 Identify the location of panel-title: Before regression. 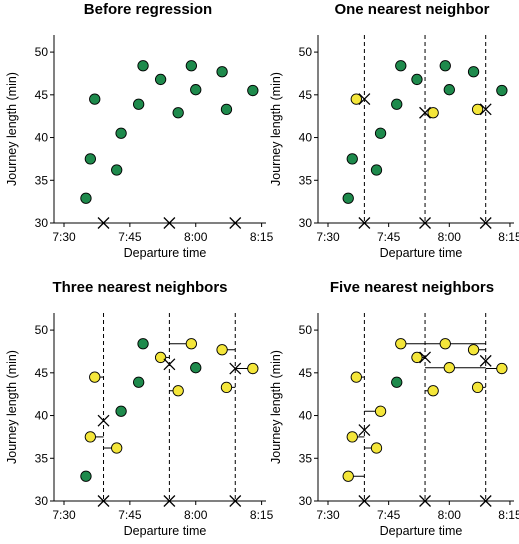
(148, 9).